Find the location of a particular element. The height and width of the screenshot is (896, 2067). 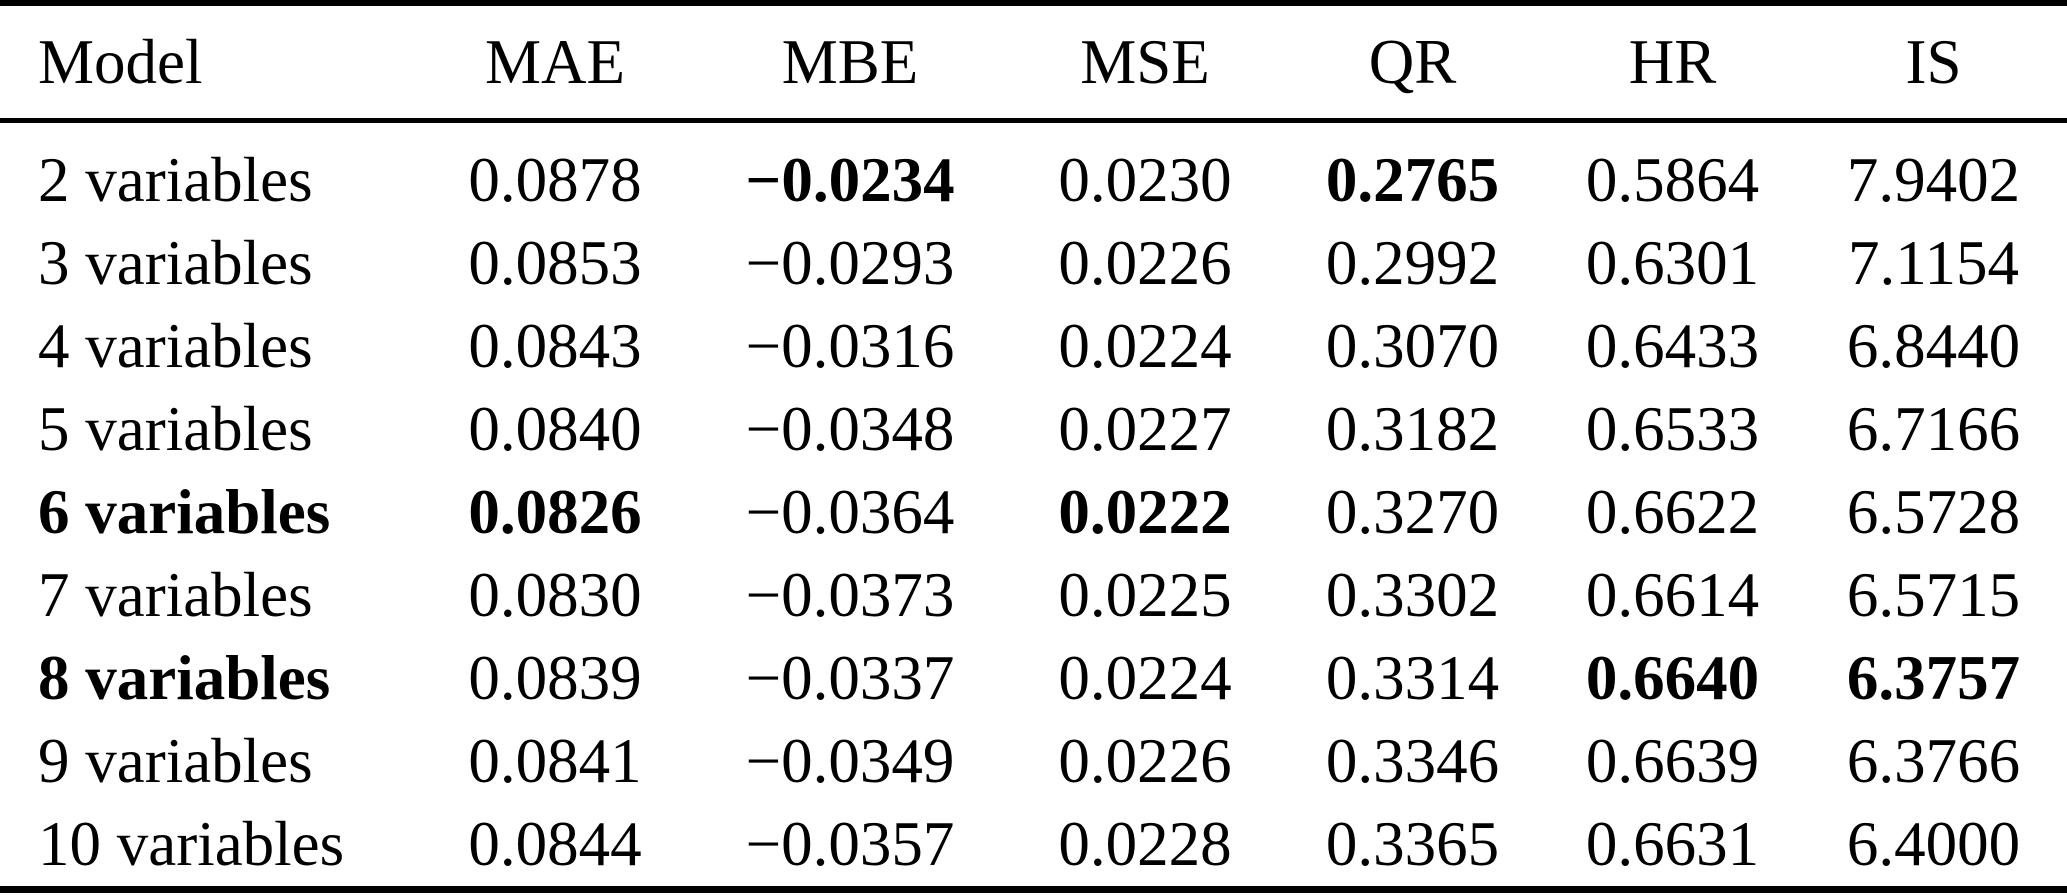

qr-cell: 0.3182 is located at coordinates (1412, 429).